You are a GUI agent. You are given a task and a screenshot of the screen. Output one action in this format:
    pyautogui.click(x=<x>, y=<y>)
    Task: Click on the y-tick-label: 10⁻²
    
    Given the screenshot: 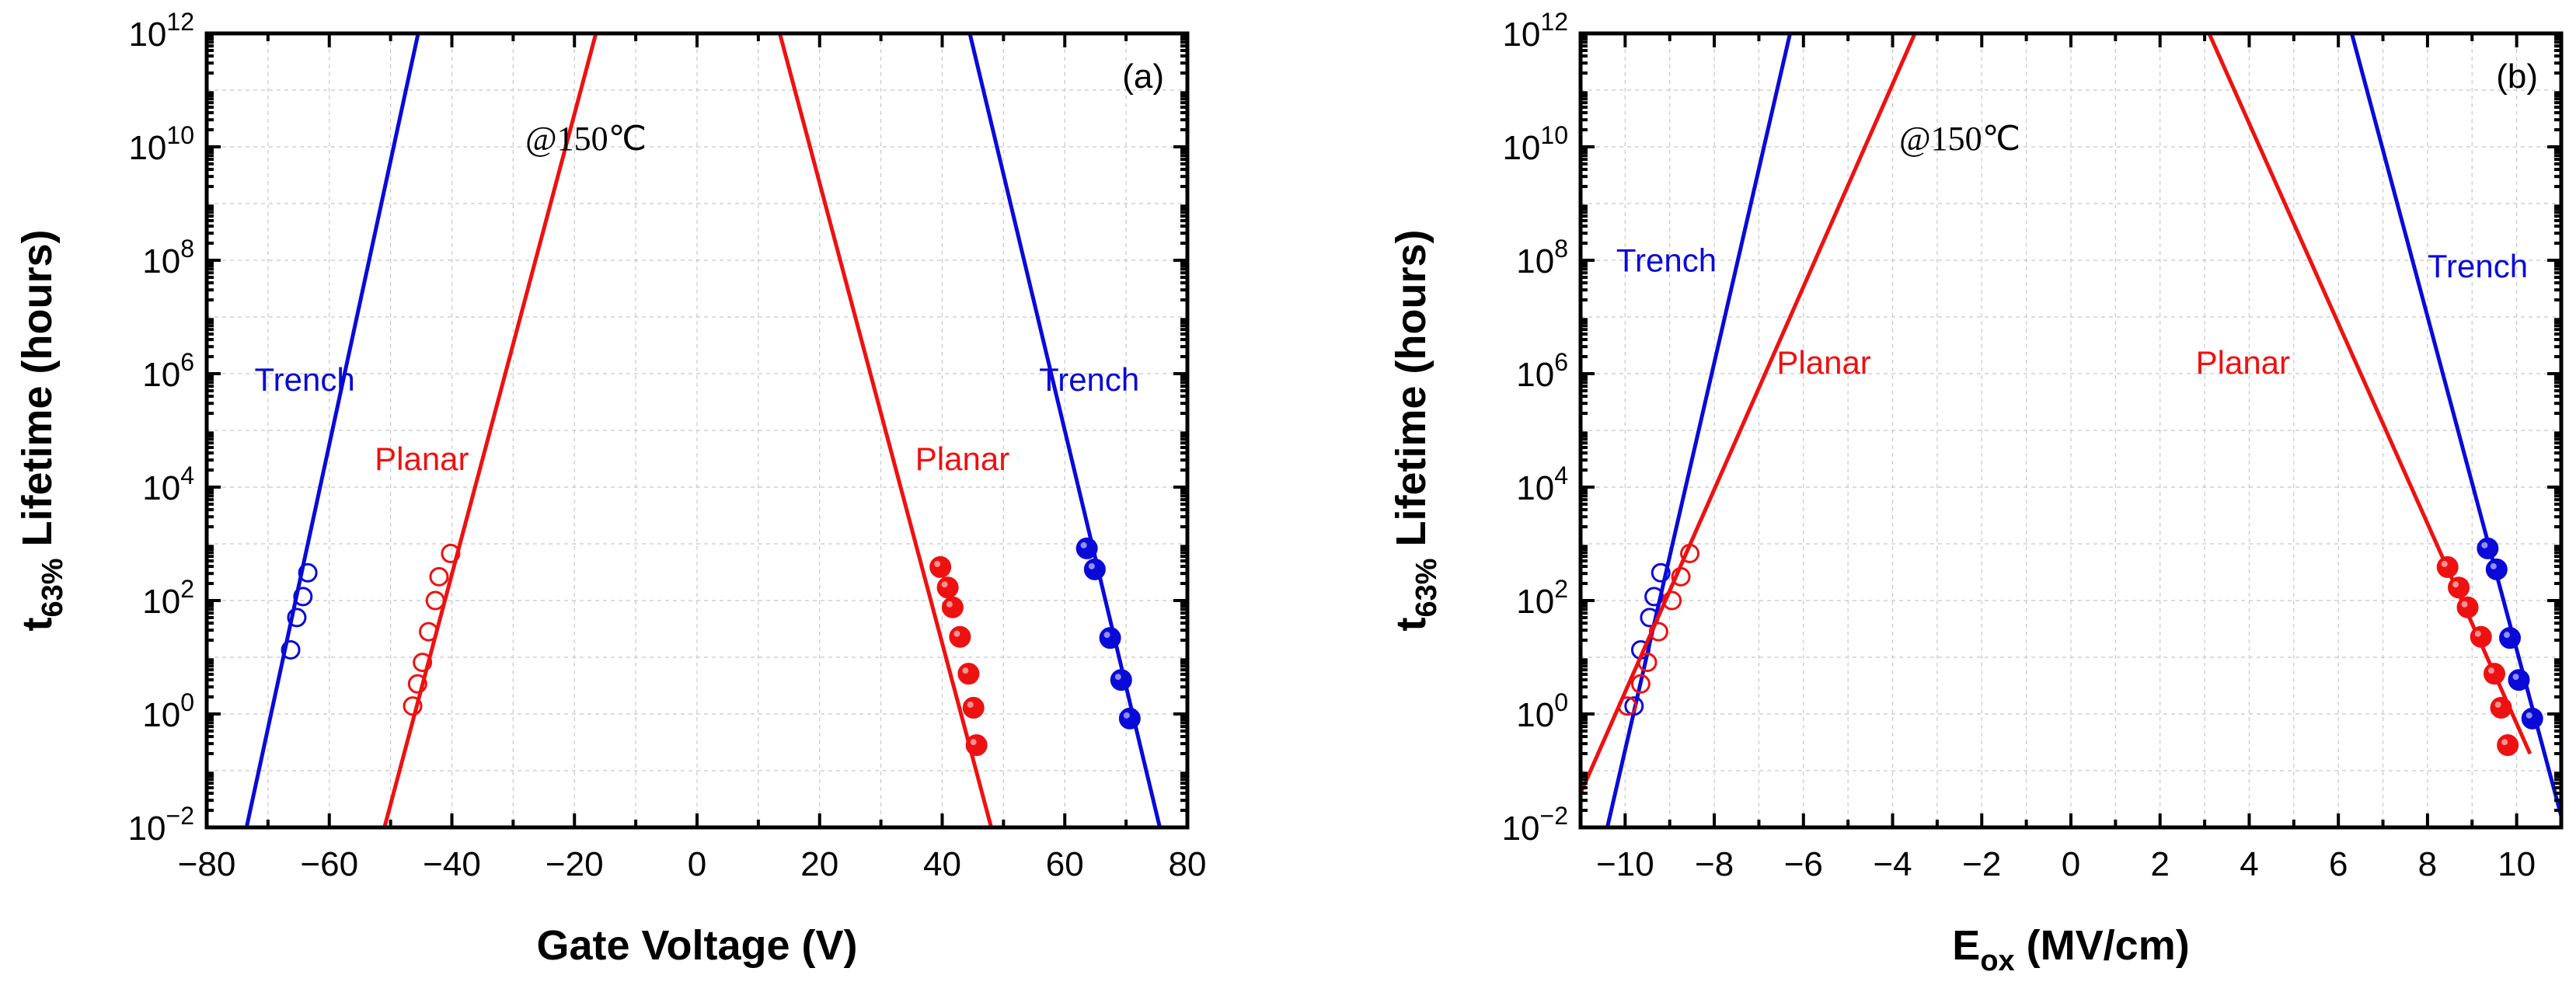 What is the action you would take?
    pyautogui.click(x=1535, y=825)
    